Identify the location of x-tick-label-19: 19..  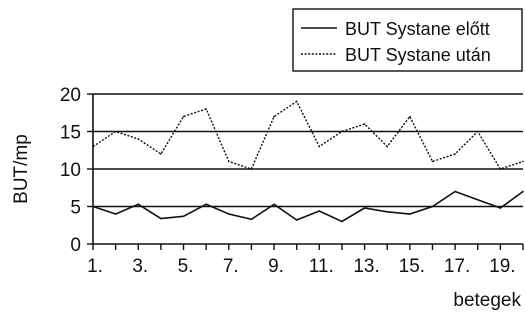
(502, 266).